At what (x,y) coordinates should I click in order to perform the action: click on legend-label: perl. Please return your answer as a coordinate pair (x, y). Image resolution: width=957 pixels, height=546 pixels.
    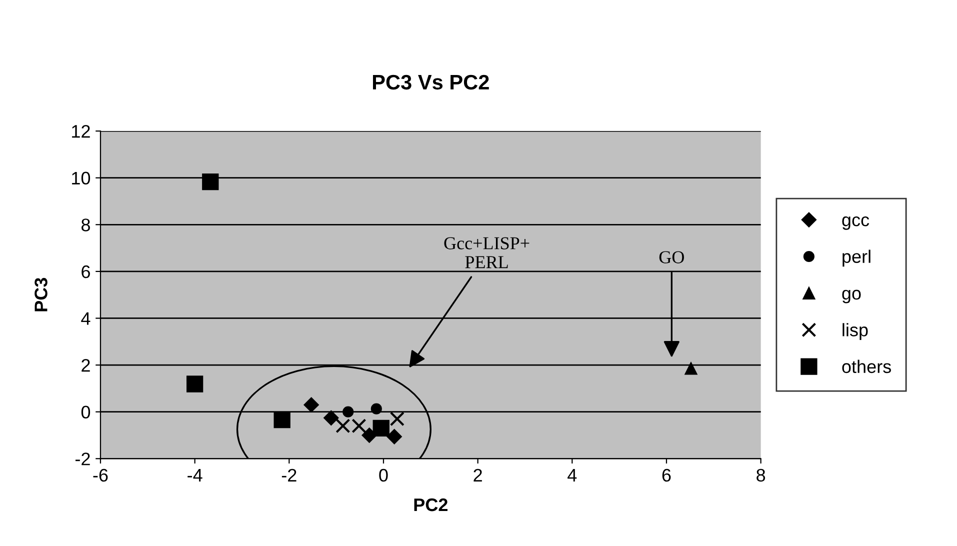
    Looking at the image, I should click on (856, 258).